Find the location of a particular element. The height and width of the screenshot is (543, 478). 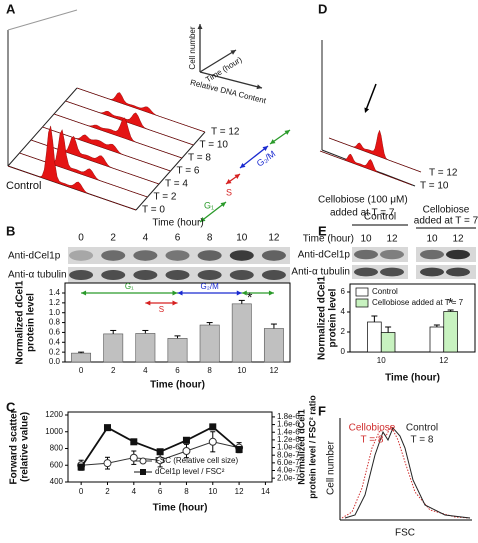

blot-time: 0 is located at coordinates (81, 238).